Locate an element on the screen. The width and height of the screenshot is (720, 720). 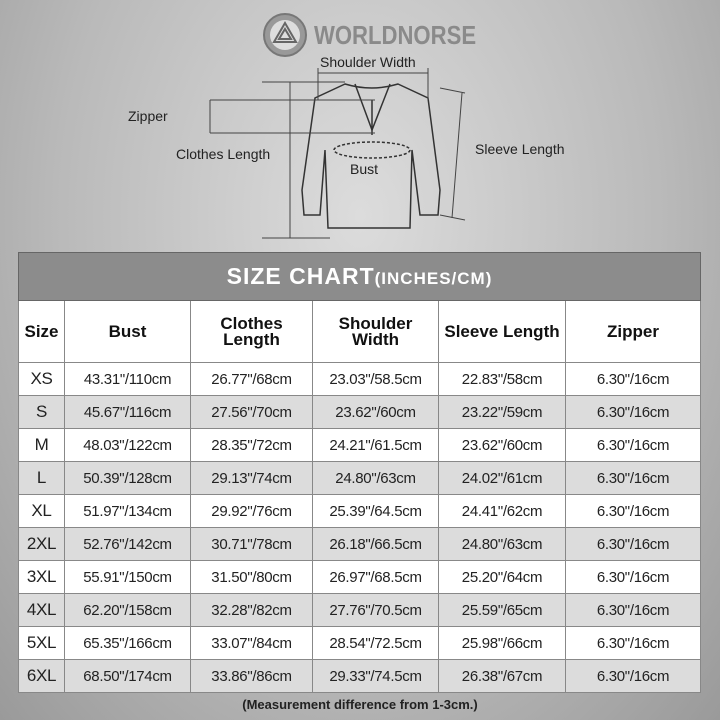
label-clothes-length: Clothes Length is located at coordinates (223, 154).